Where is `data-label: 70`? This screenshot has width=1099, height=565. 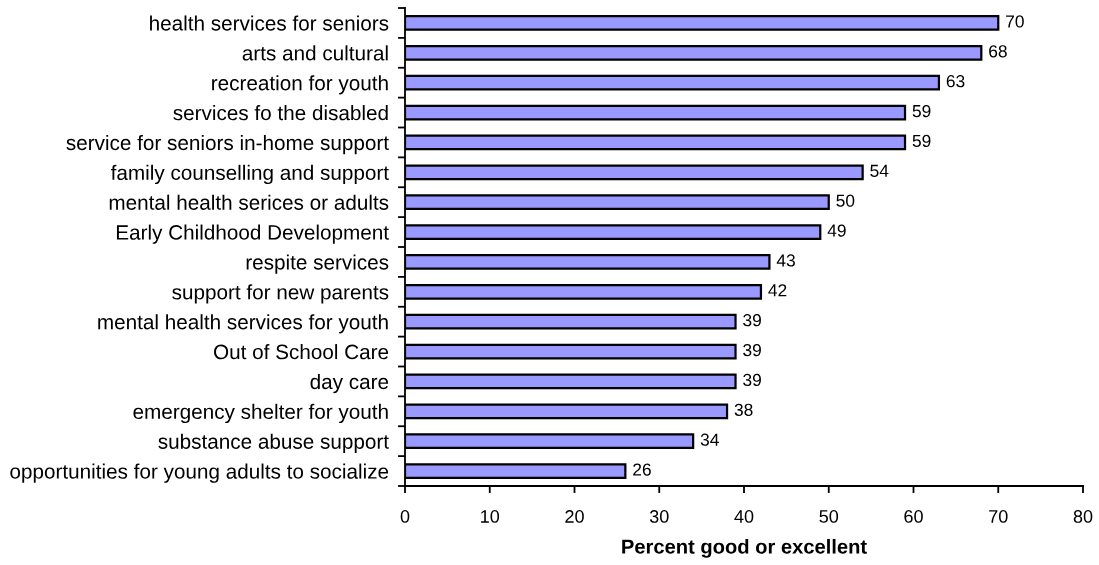 data-label: 70 is located at coordinates (1015, 21).